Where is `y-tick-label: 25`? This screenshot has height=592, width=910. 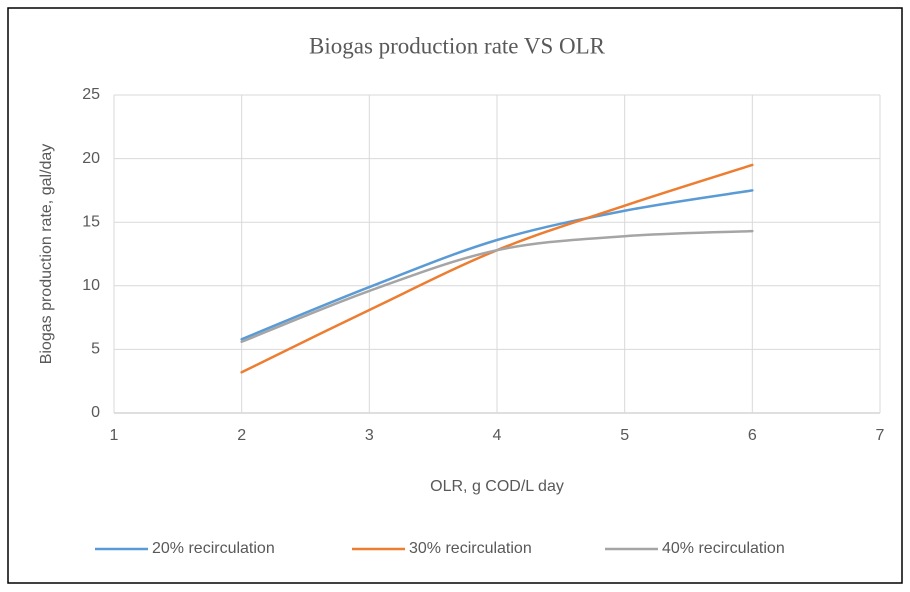
y-tick-label: 25 is located at coordinates (91, 94).